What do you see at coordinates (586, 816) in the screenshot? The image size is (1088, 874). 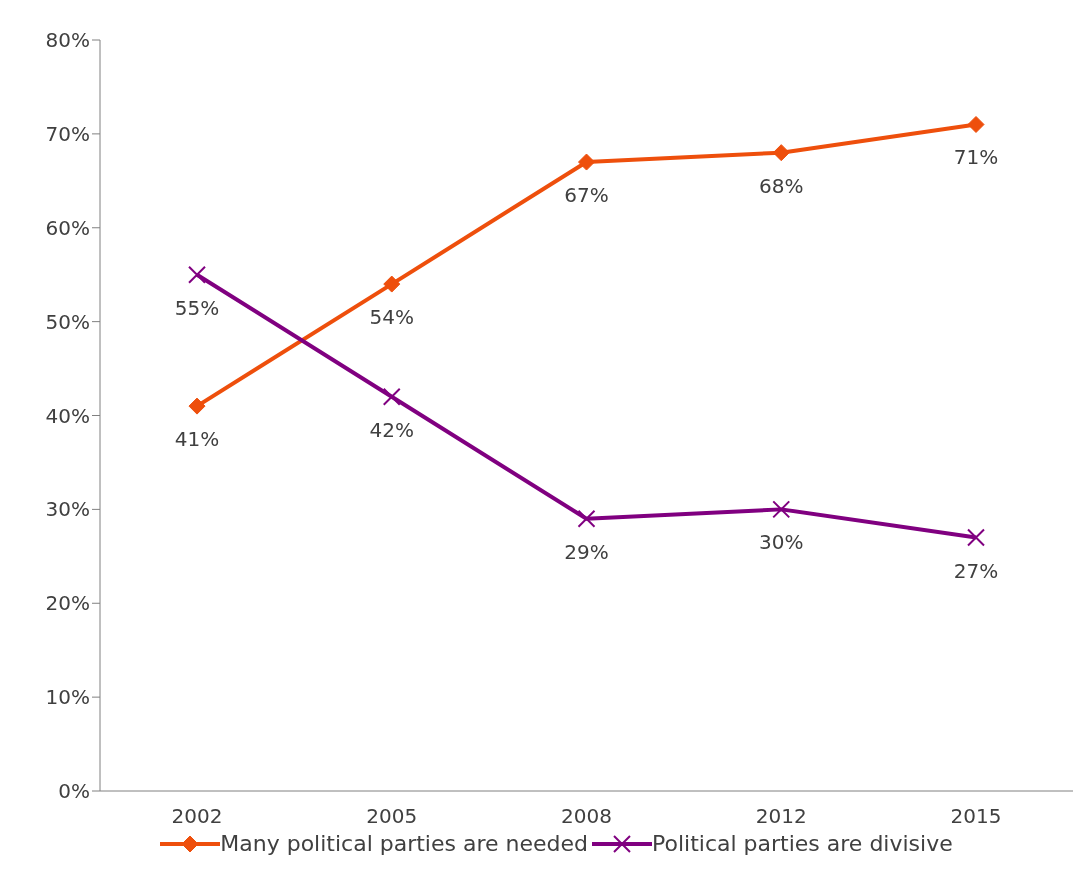 I see `x-tick-label: 2008` at bounding box center [586, 816].